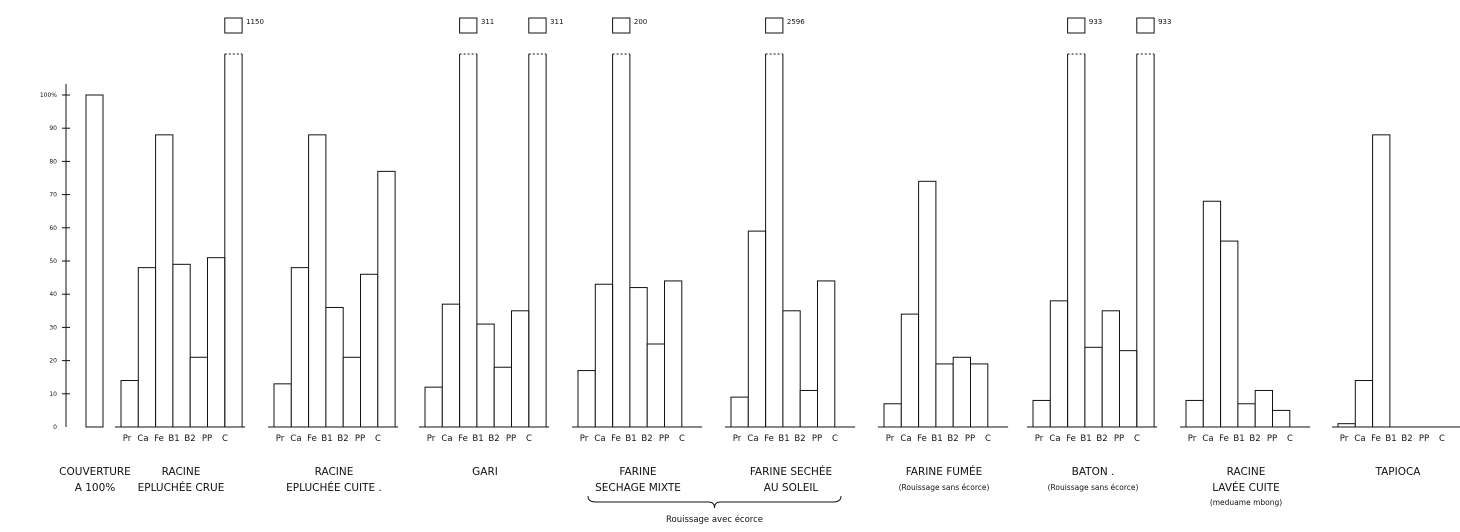 The height and width of the screenshot is (532, 1460). Describe the element at coordinates (255, 22) in the screenshot. I see `overflow-value-label: 1150` at that location.